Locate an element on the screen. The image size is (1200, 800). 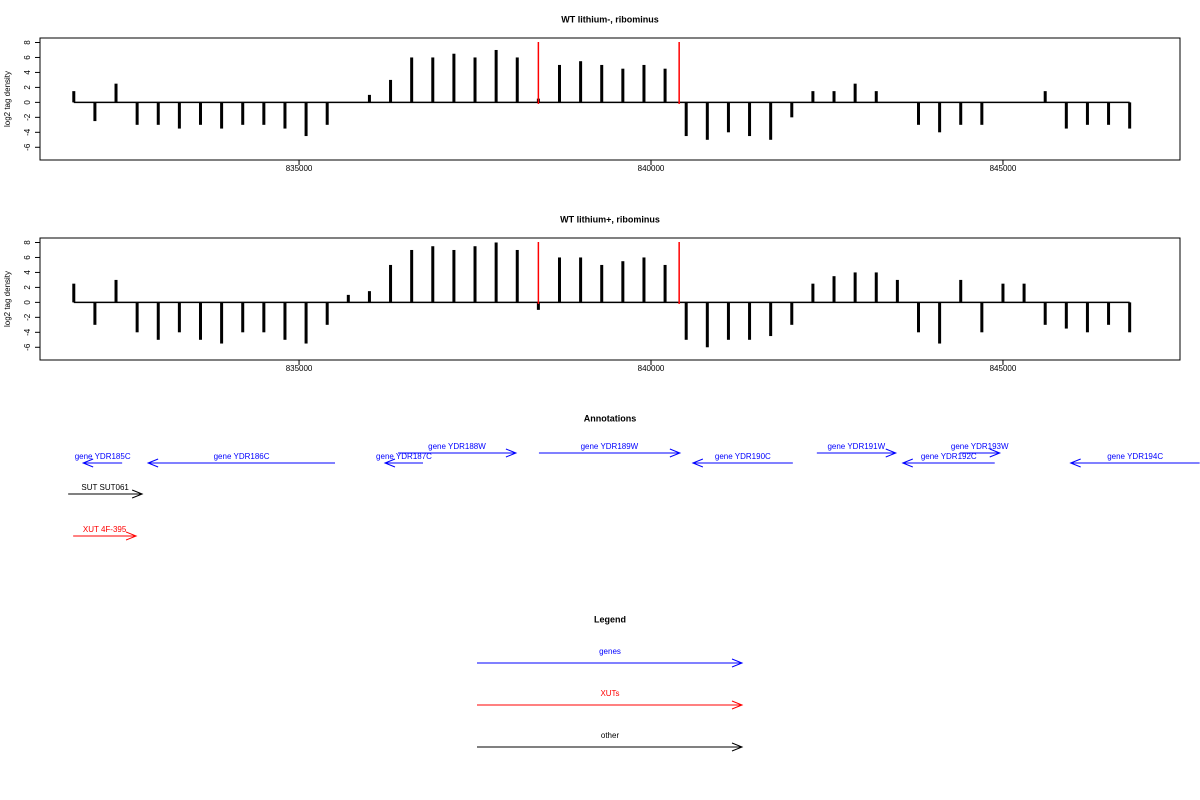
feature-label: gene YDR194C is located at coordinates (1135, 456).